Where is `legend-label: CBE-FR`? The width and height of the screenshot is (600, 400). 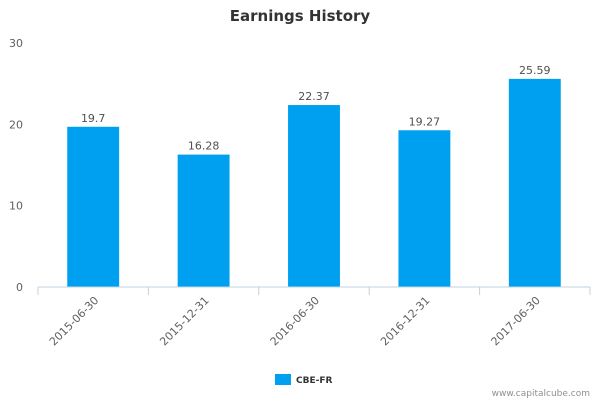 legend-label: CBE-FR is located at coordinates (314, 381).